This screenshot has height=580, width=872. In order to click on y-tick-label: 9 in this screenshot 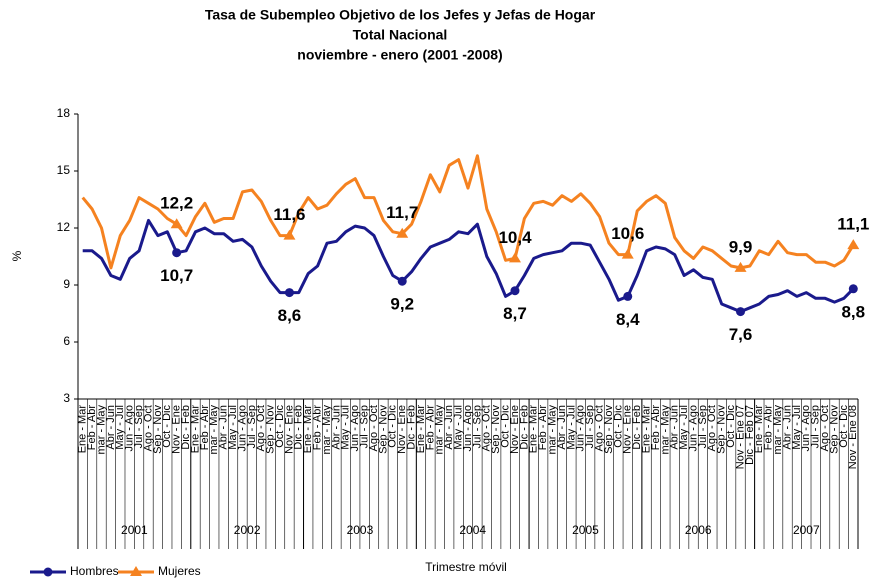, I will do `click(66, 284)`.